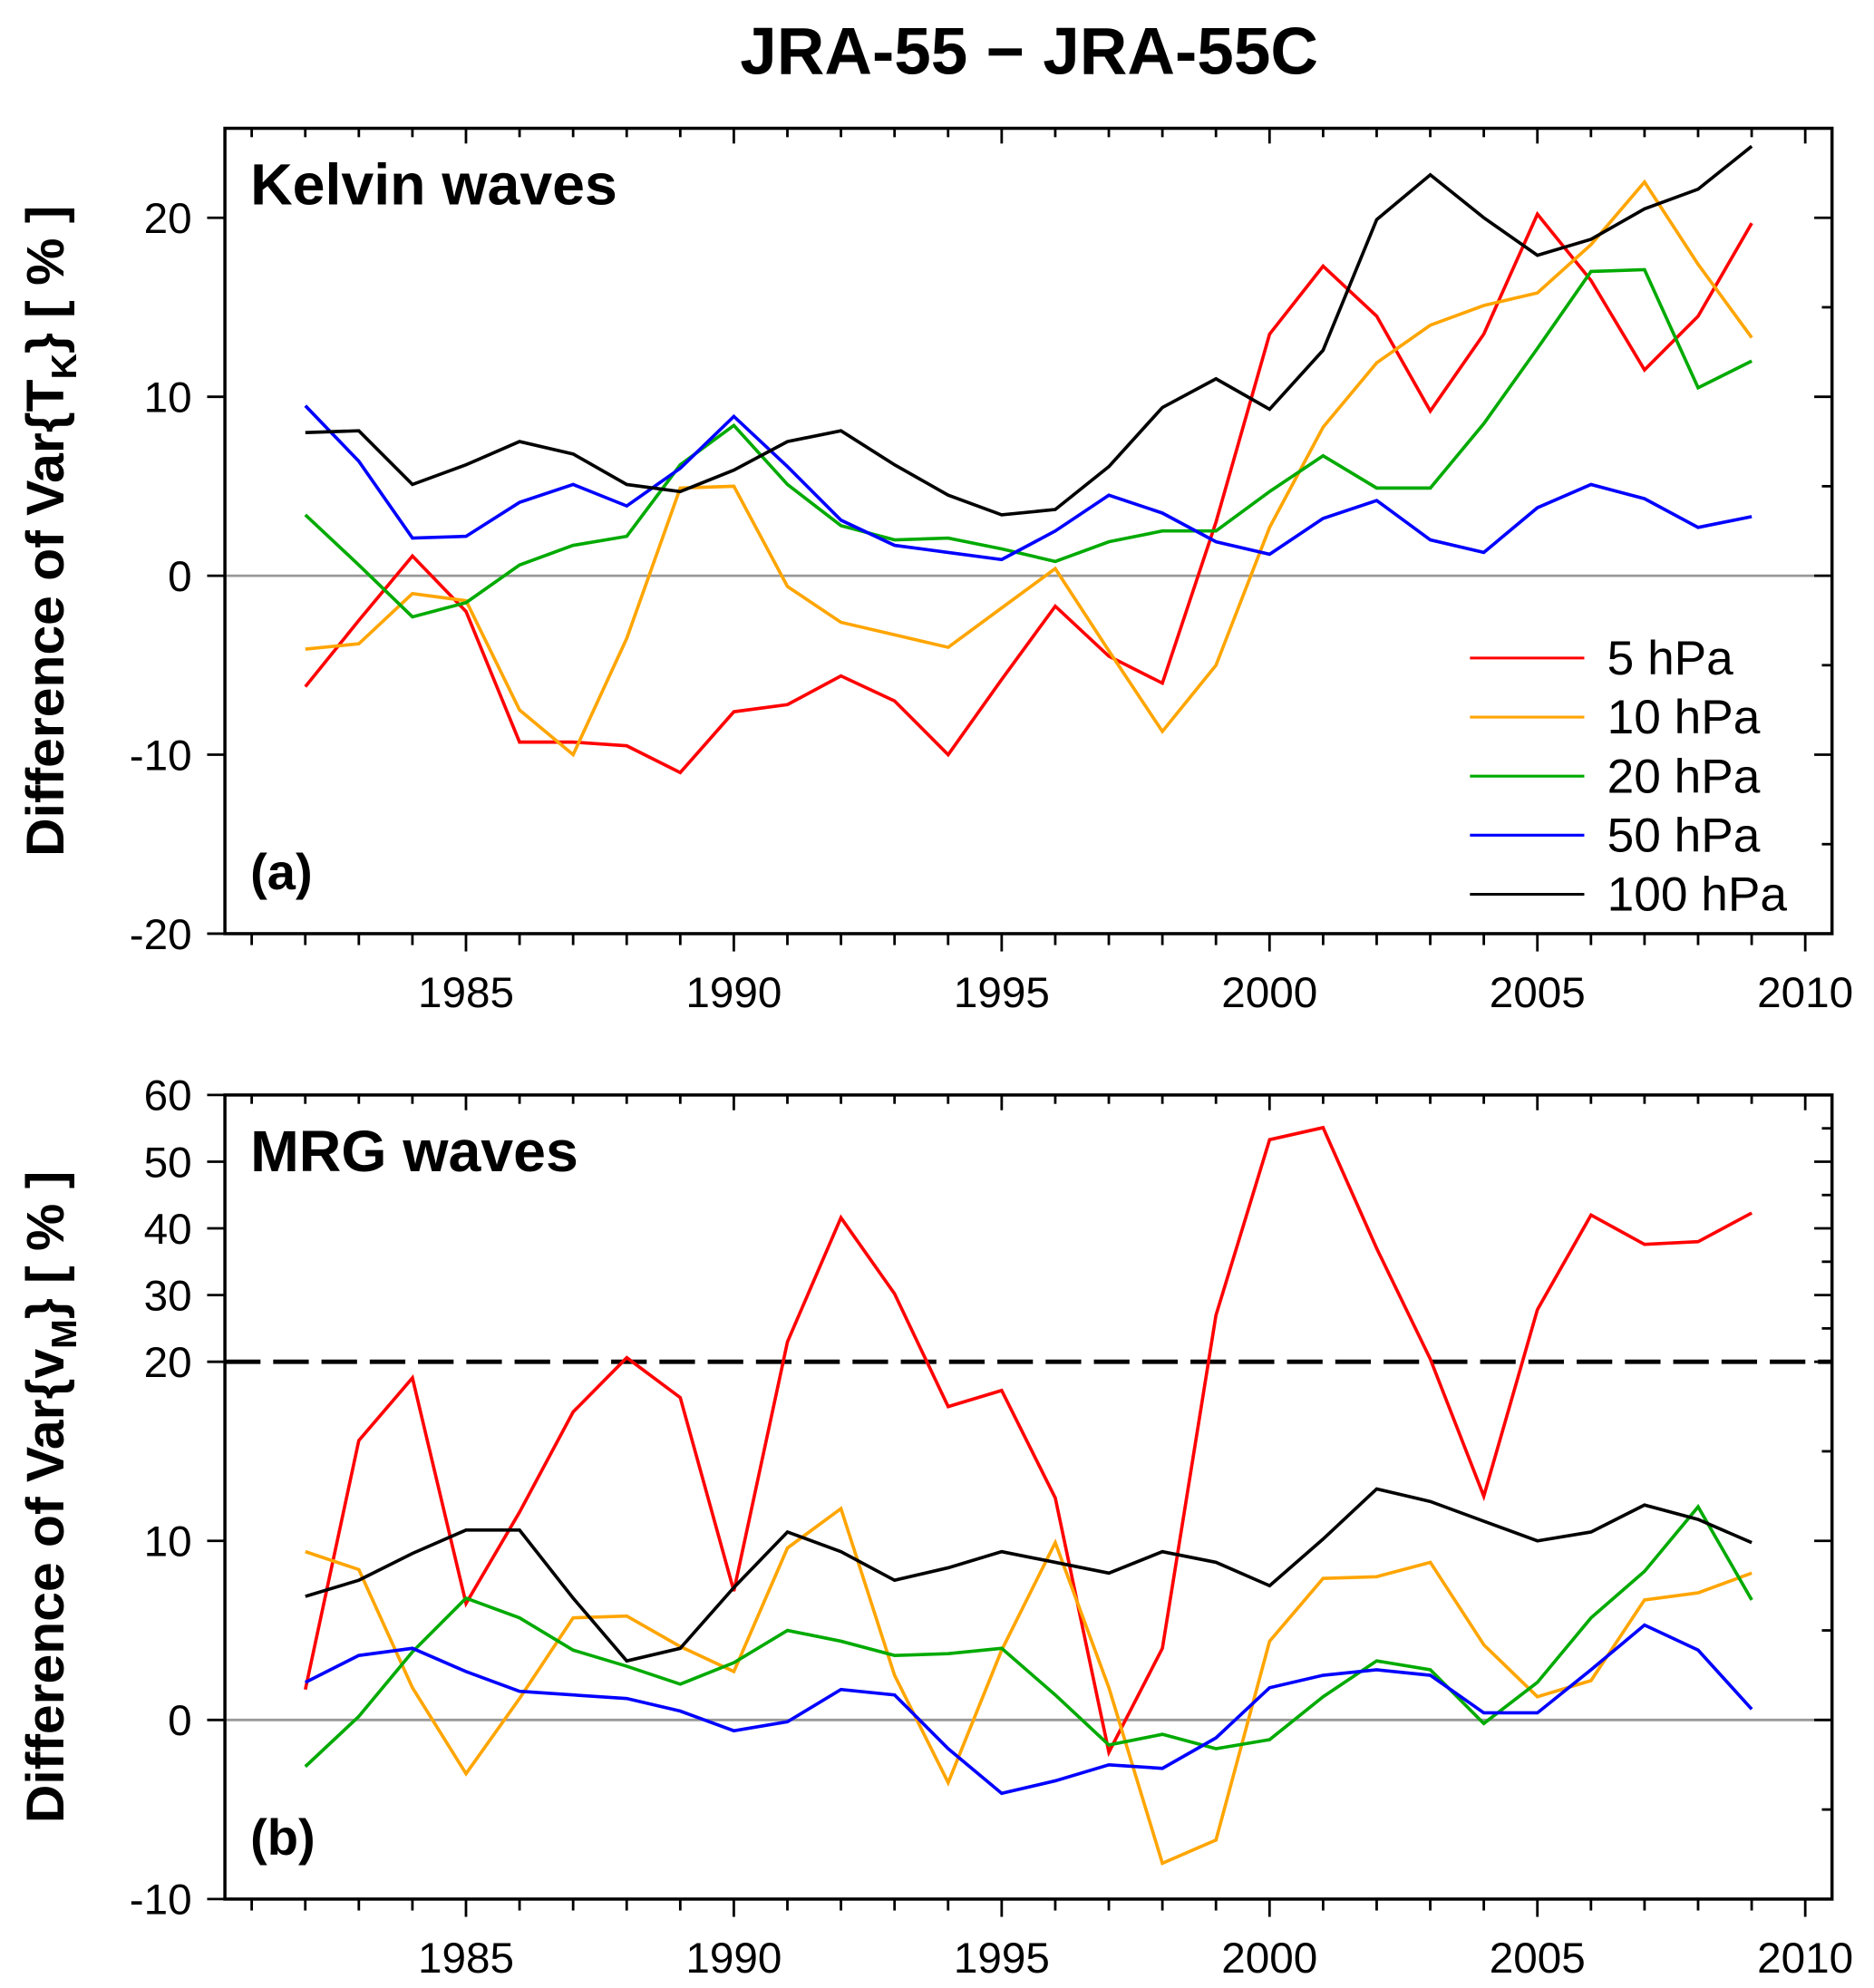 This screenshot has width=1874, height=1988. I want to click on panel-label: (a), so click(281, 871).